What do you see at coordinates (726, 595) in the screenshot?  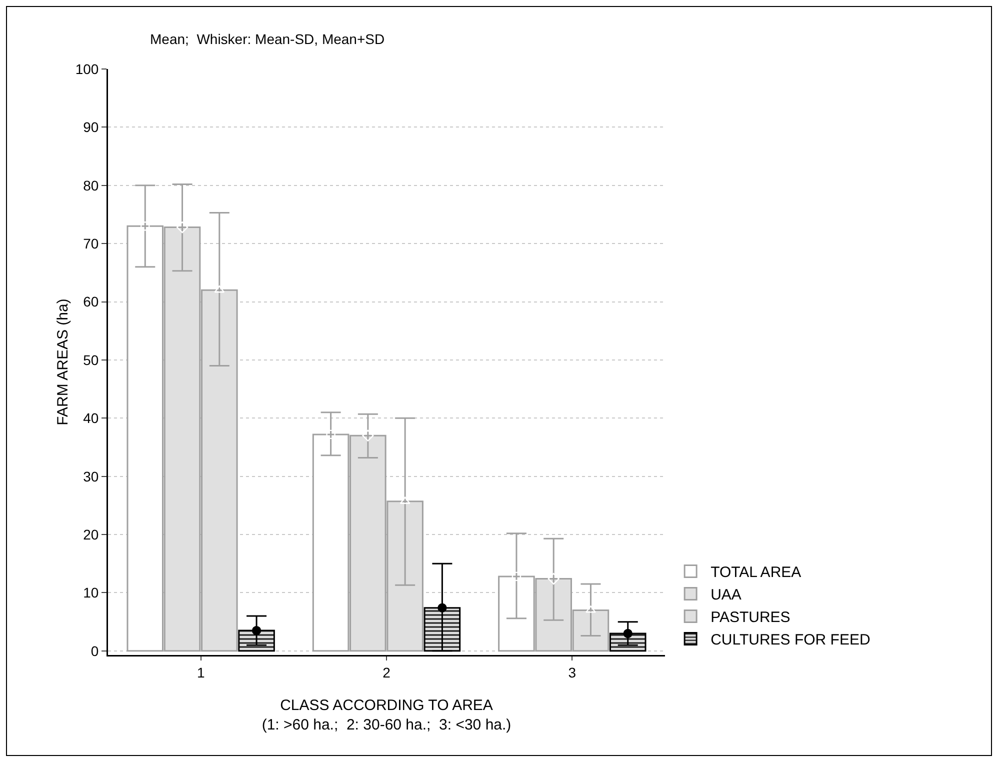 I see `legend-label: UAA` at bounding box center [726, 595].